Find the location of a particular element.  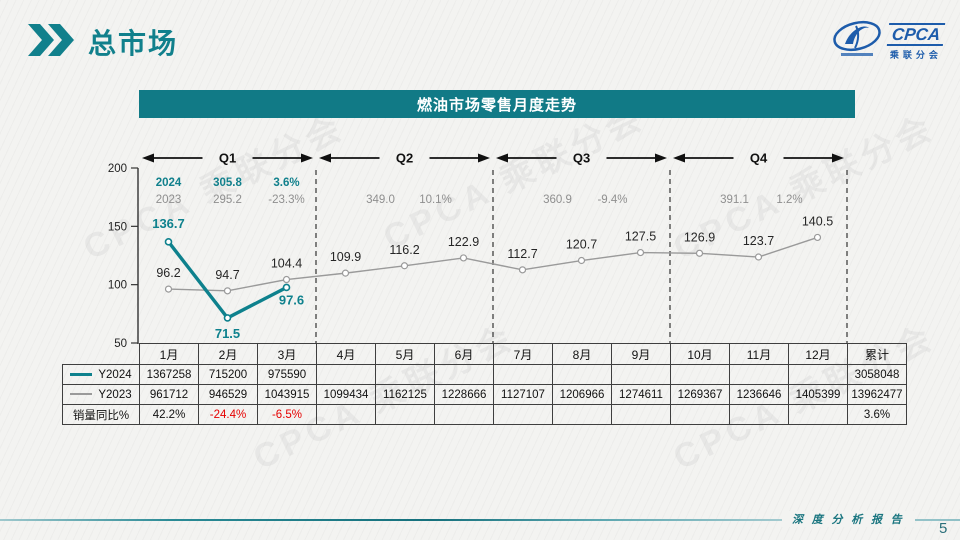

legend-swatch-y2023 is located at coordinates (81, 394).